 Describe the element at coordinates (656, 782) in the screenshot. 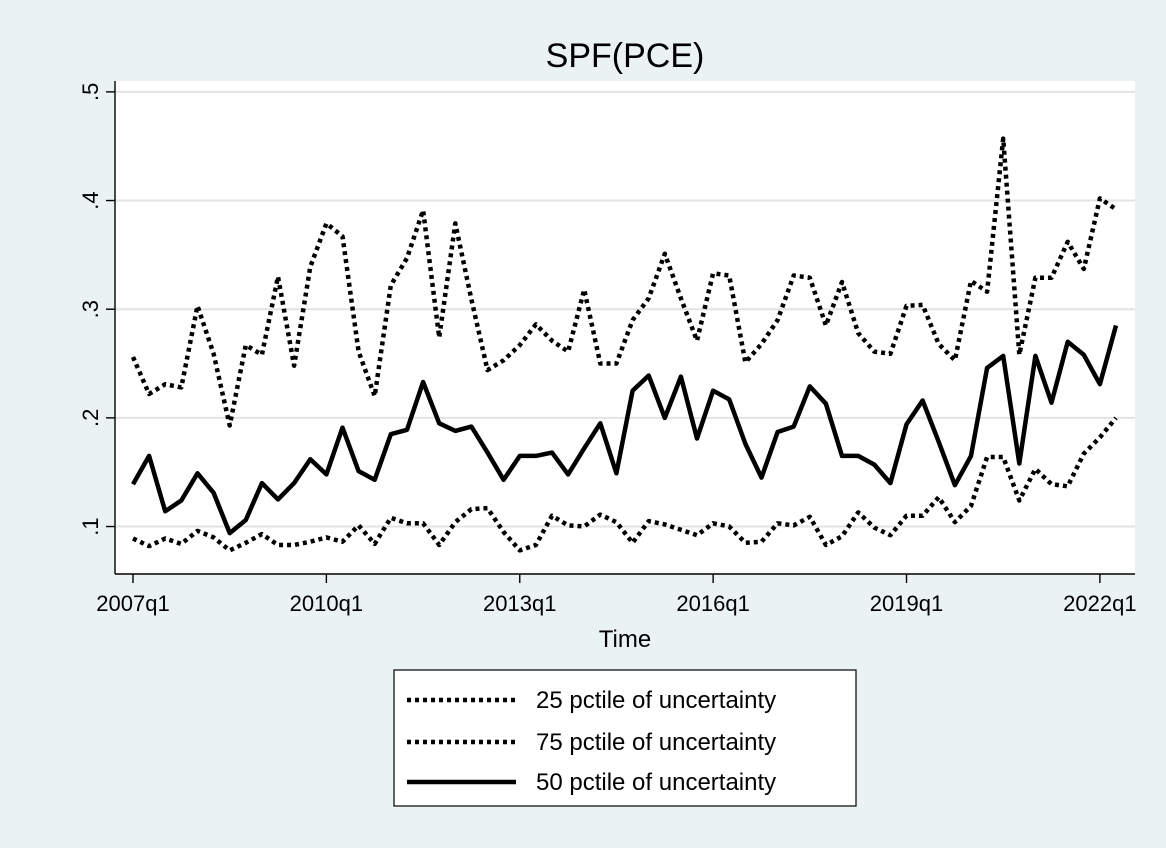

I see `legend-label: 50 pctile of uncertainty` at that location.